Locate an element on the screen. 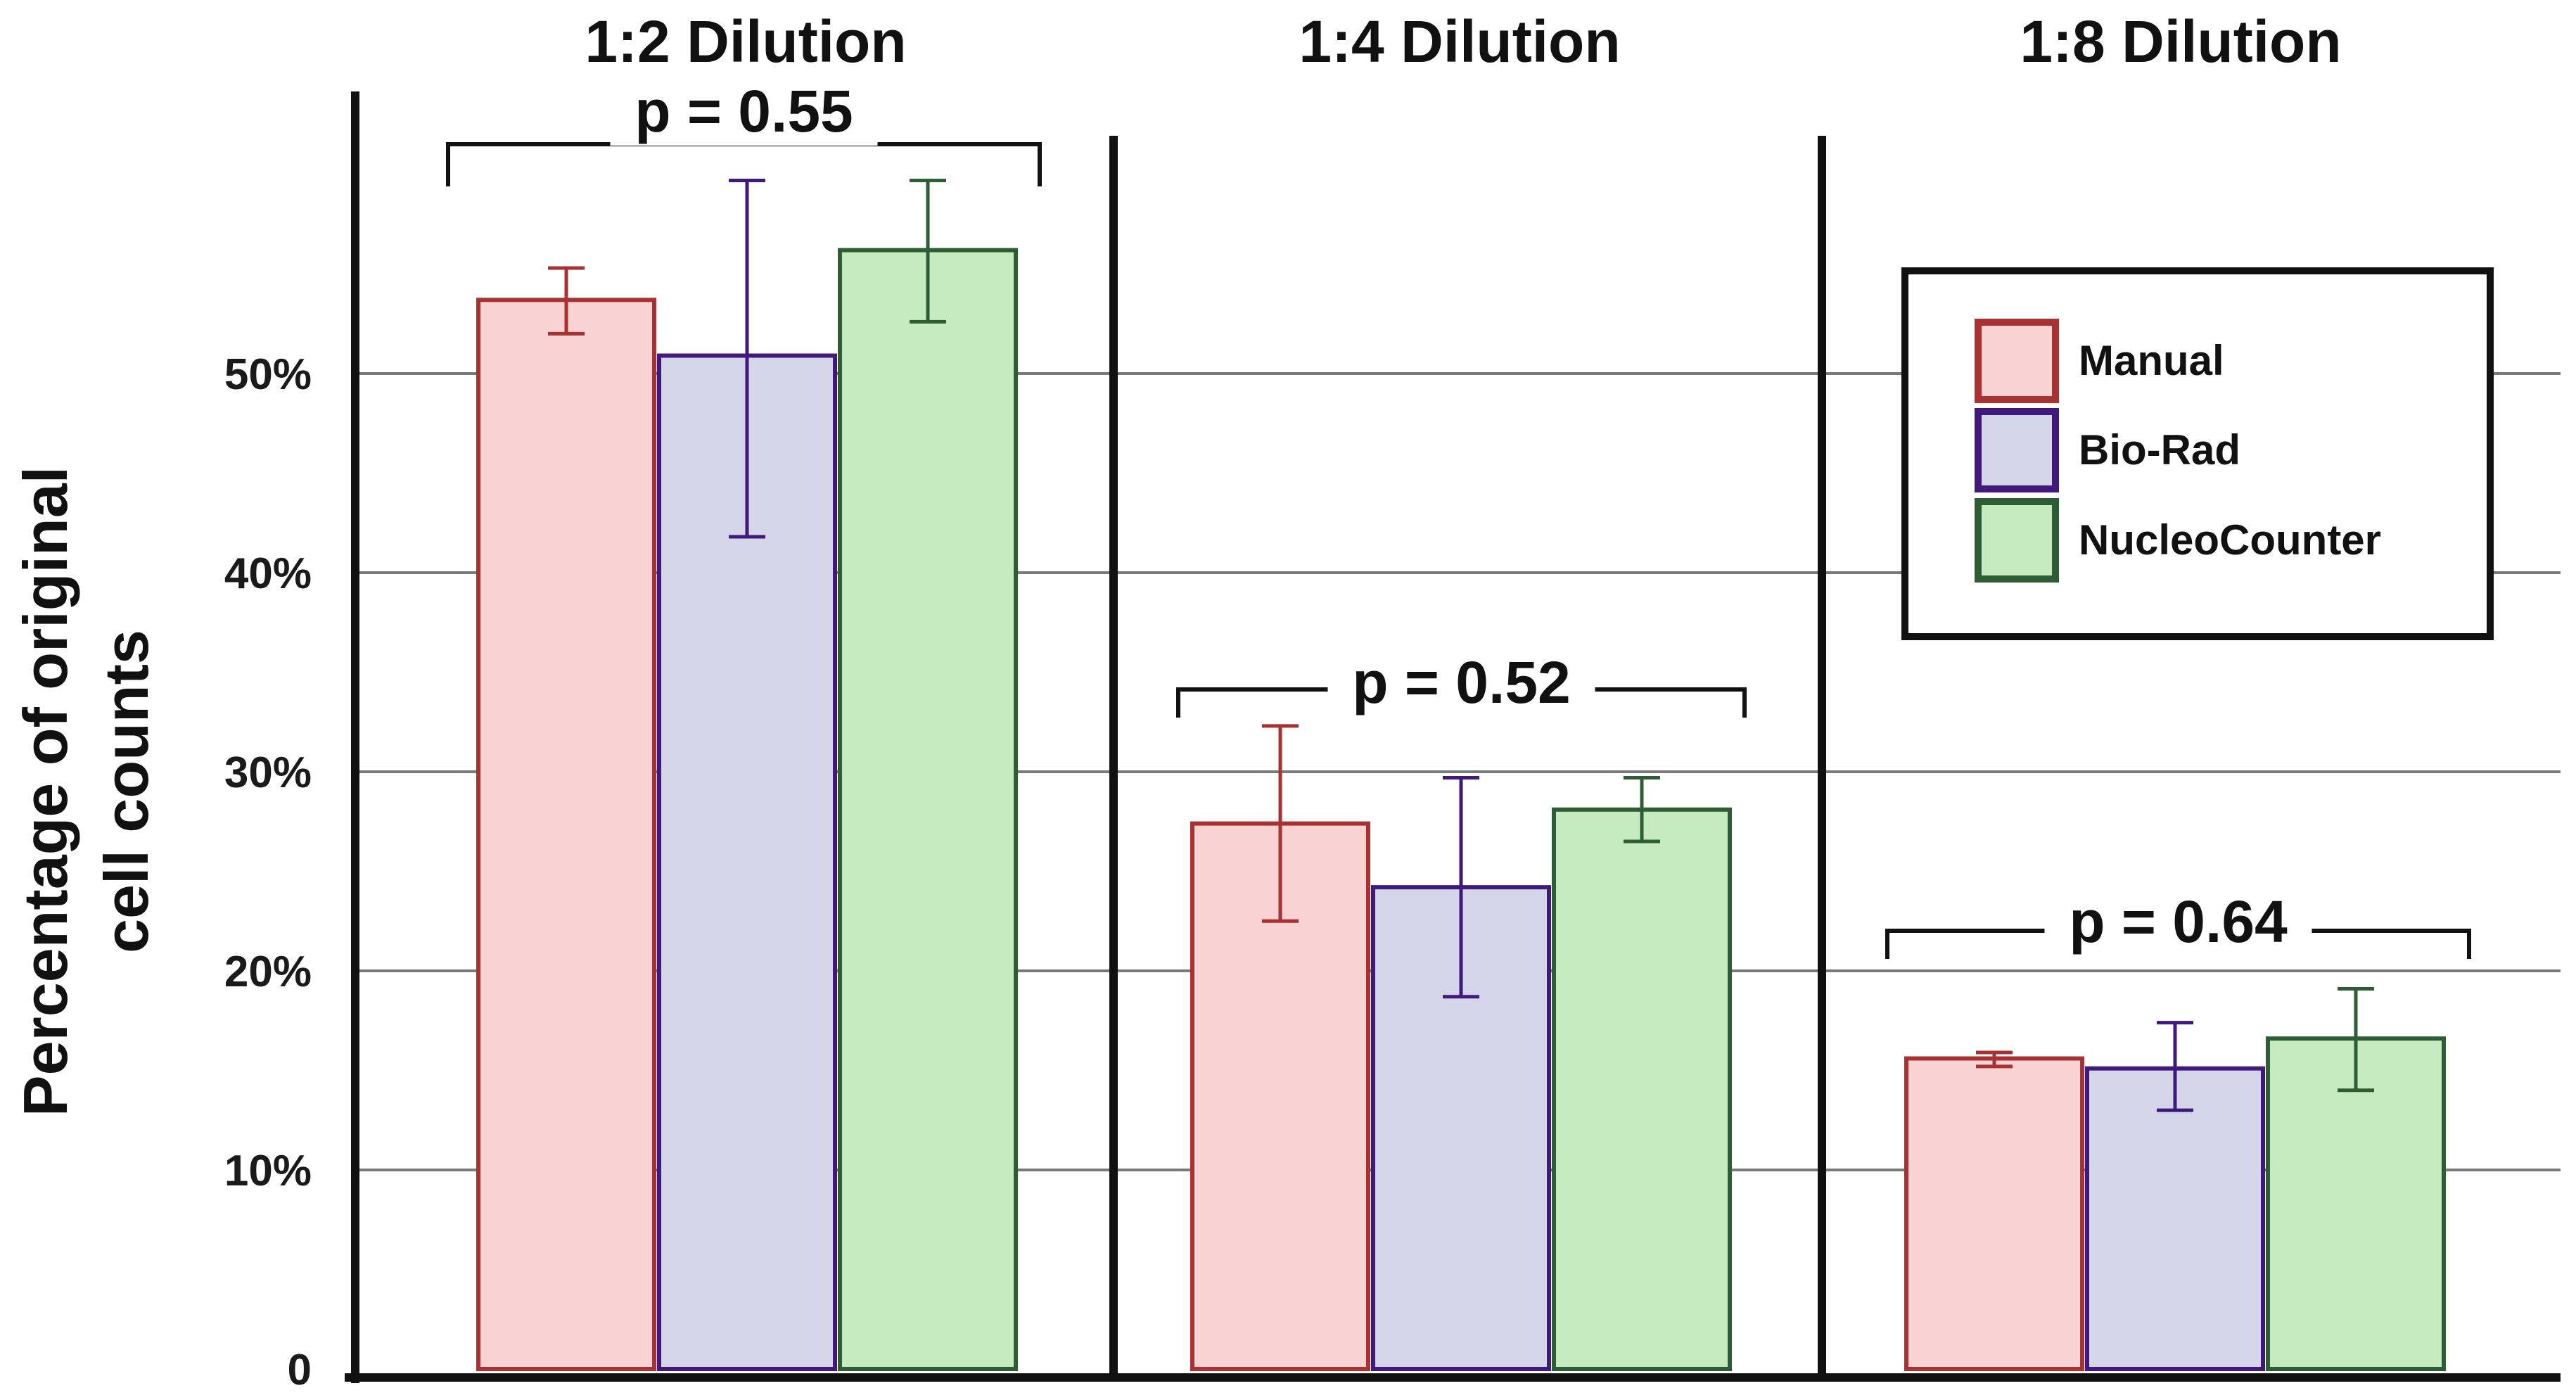 The height and width of the screenshot is (1400, 2576). y-tick-label: 20% is located at coordinates (268, 972).